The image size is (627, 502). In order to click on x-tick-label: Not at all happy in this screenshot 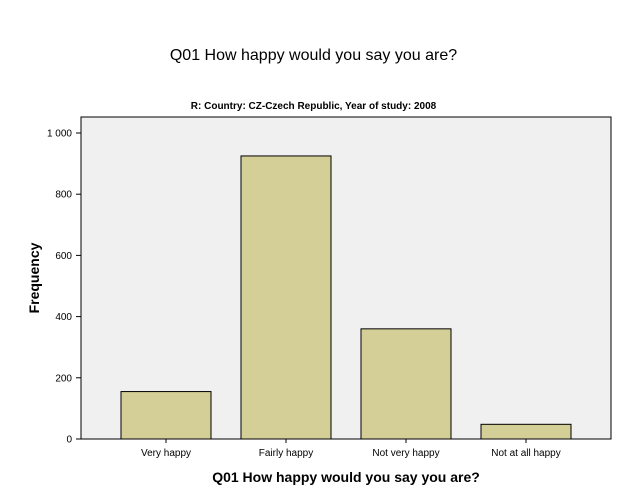, I will do `click(526, 453)`.